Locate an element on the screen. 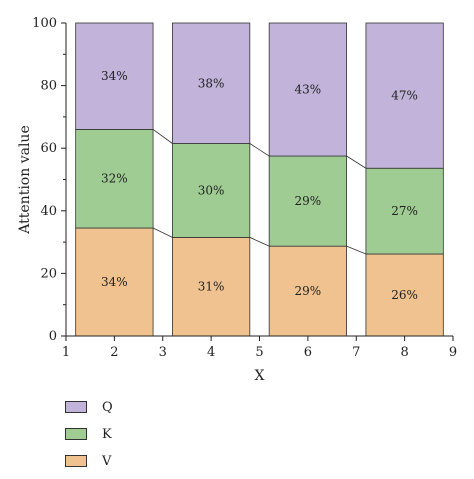 The width and height of the screenshot is (474, 479). data-label-v-8: 26% is located at coordinates (404, 295).